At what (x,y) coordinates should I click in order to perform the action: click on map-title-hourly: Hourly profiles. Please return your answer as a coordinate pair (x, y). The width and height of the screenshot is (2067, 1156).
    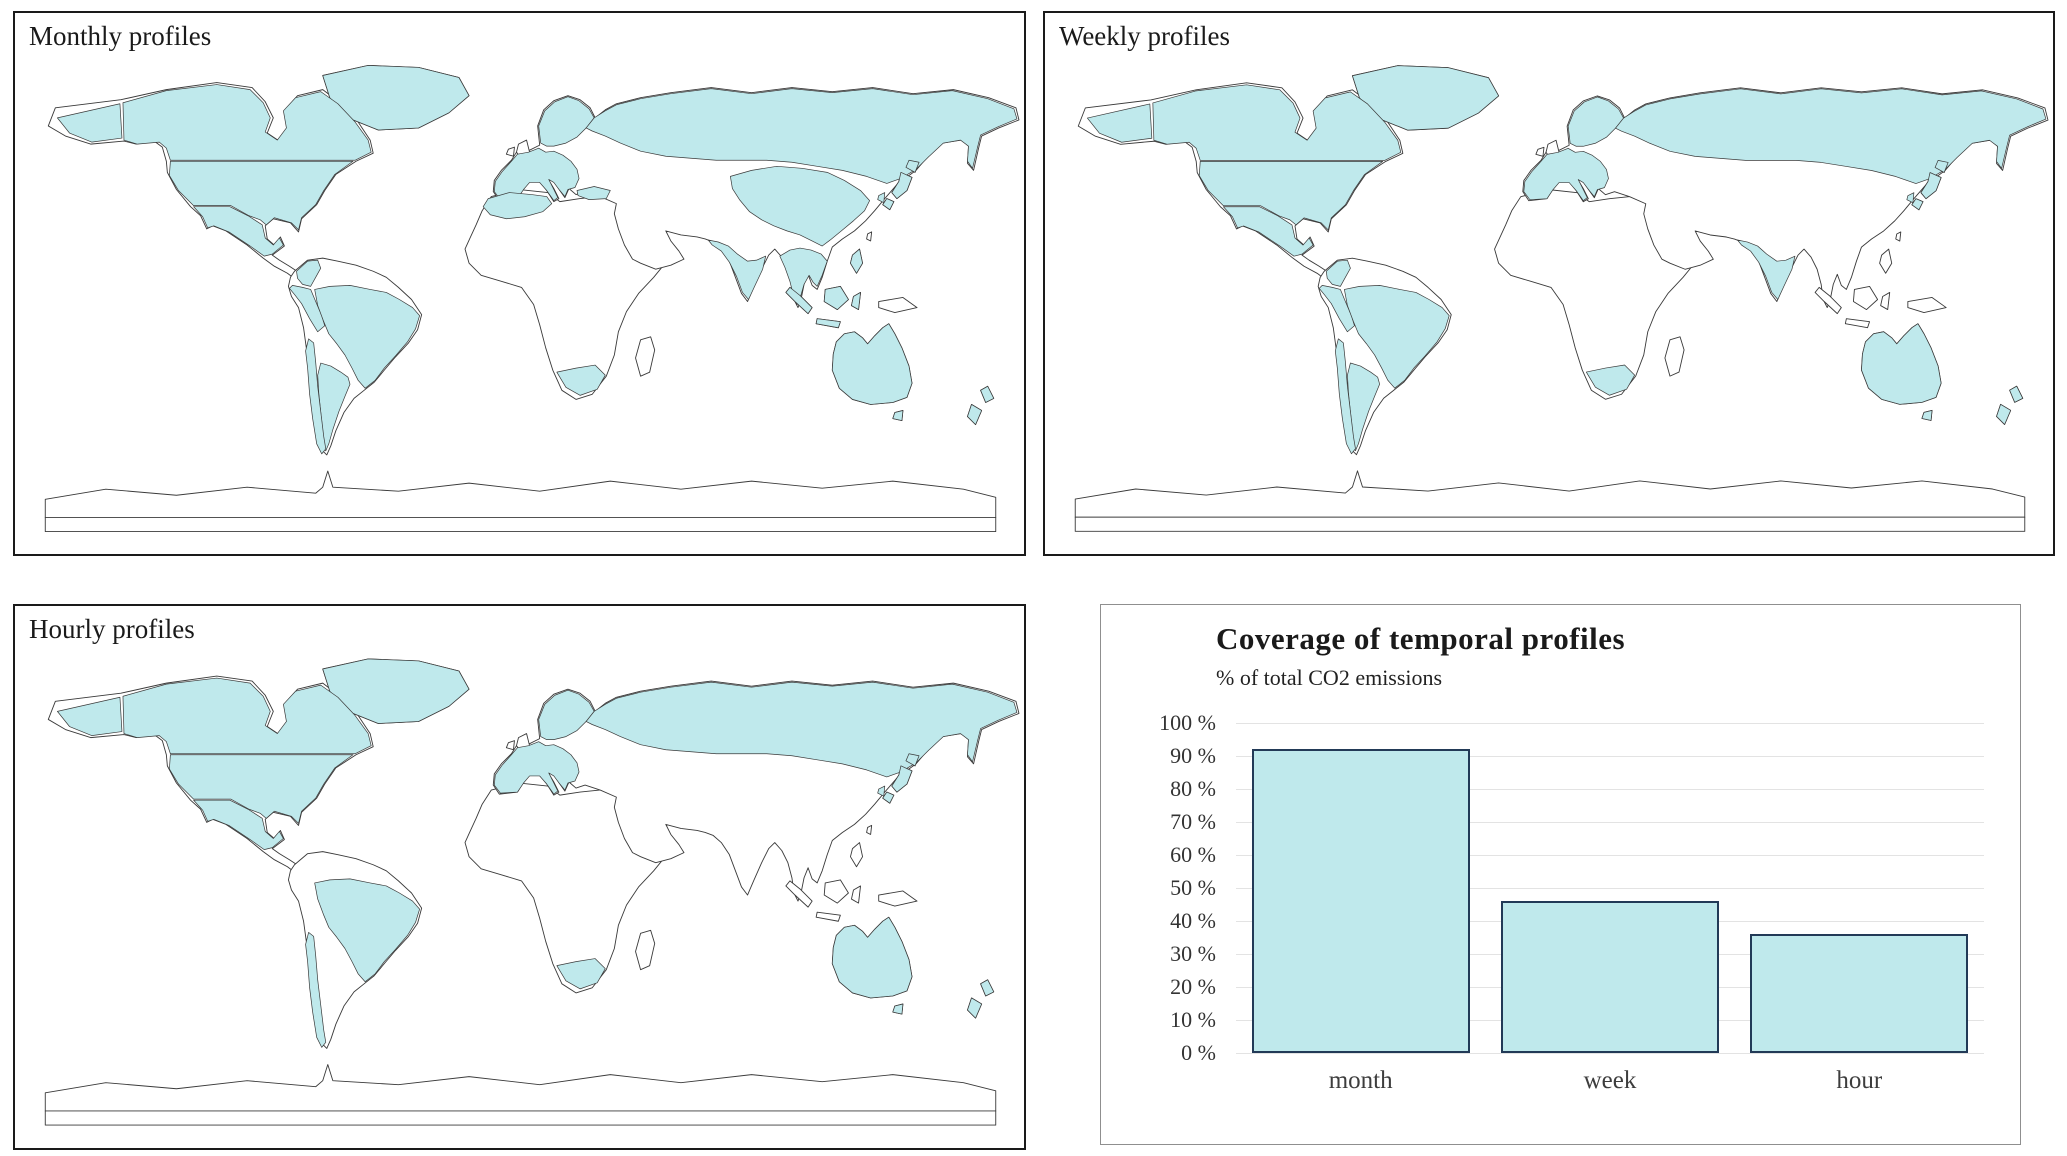
    Looking at the image, I should click on (112, 629).